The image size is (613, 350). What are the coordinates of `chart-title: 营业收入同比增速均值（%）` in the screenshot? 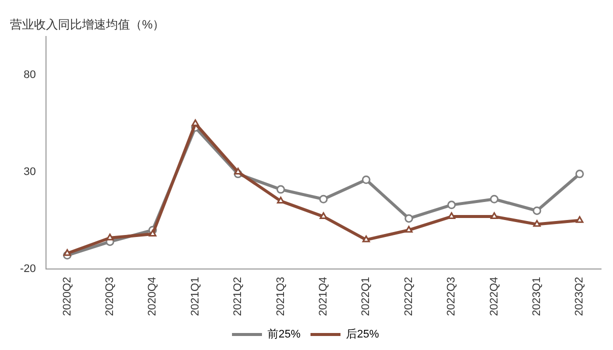 It's located at (87, 25).